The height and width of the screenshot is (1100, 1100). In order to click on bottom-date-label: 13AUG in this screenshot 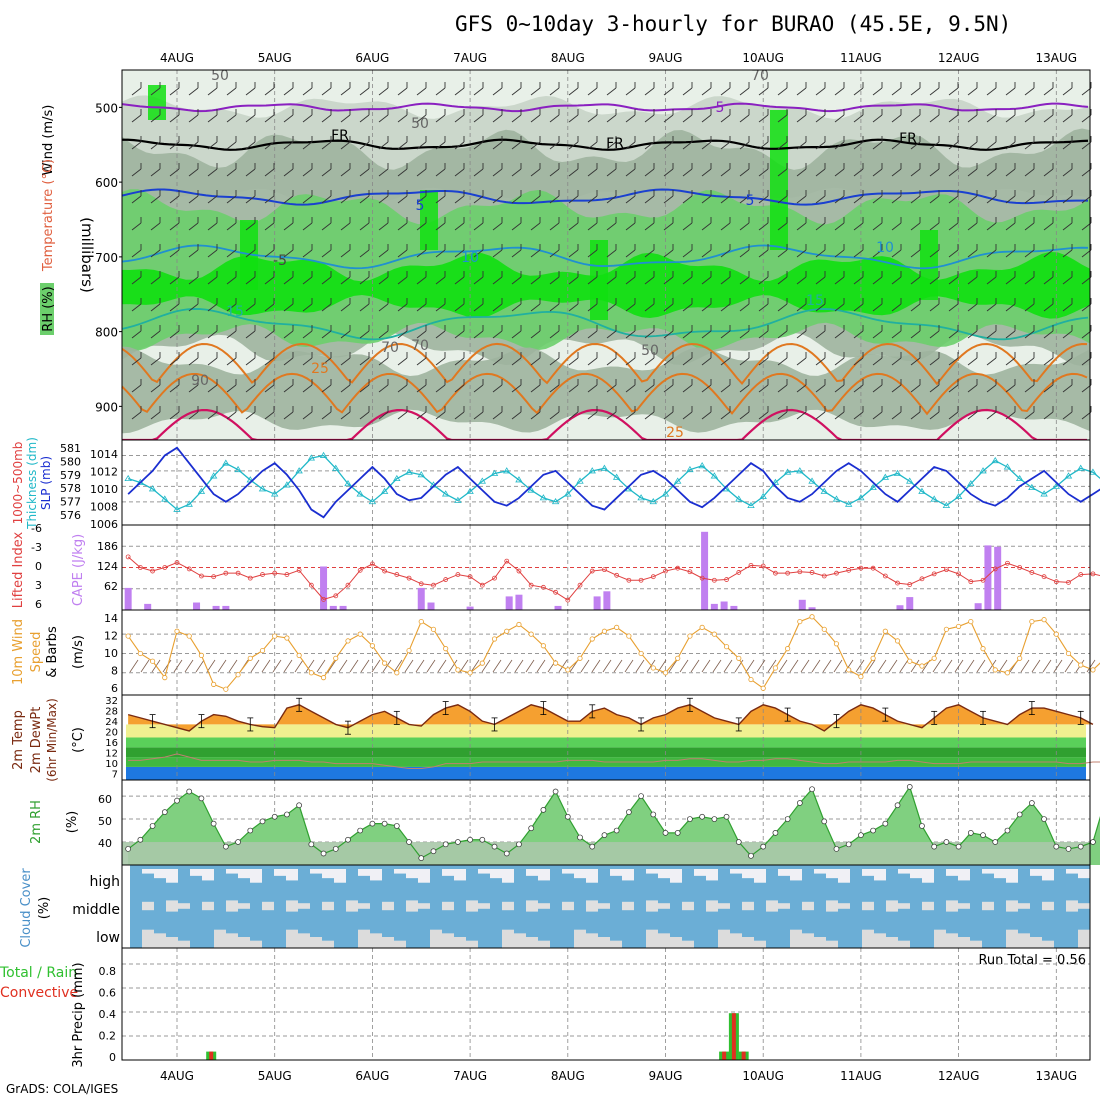, I will do `click(1057, 1076)`.